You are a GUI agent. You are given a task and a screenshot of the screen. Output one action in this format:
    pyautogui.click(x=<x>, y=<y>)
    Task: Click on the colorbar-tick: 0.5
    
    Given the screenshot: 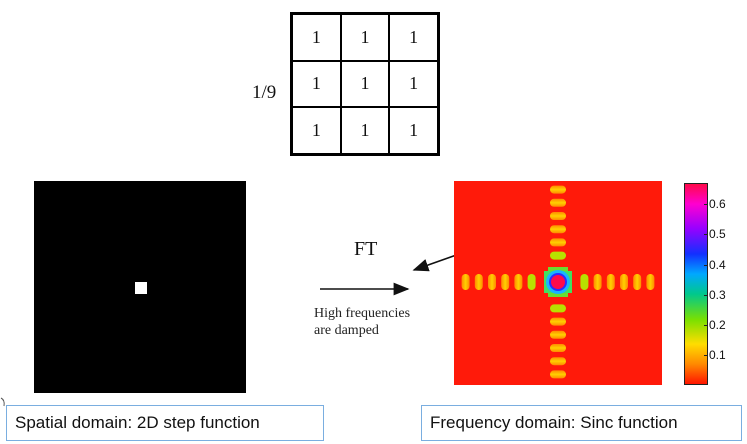 What is the action you would take?
    pyautogui.click(x=715, y=234)
    